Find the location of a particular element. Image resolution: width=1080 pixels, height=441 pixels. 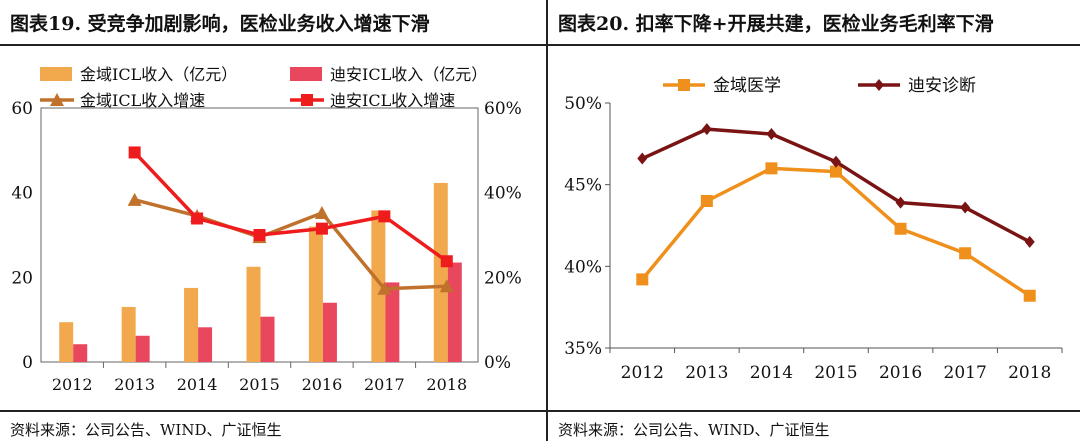

left-y-tick-label: 0 is located at coordinates (27, 363).